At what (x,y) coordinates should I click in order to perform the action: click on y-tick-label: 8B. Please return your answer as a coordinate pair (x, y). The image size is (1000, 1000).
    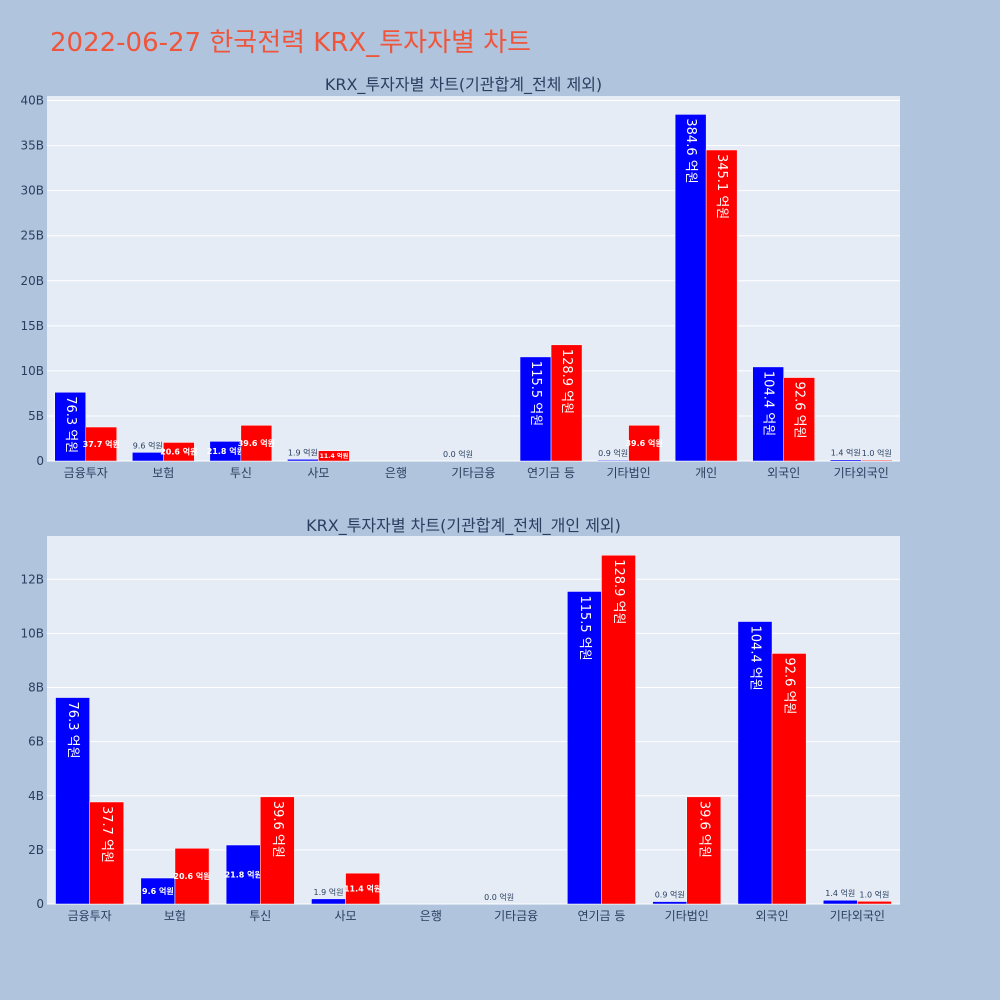
    Looking at the image, I should click on (36, 688).